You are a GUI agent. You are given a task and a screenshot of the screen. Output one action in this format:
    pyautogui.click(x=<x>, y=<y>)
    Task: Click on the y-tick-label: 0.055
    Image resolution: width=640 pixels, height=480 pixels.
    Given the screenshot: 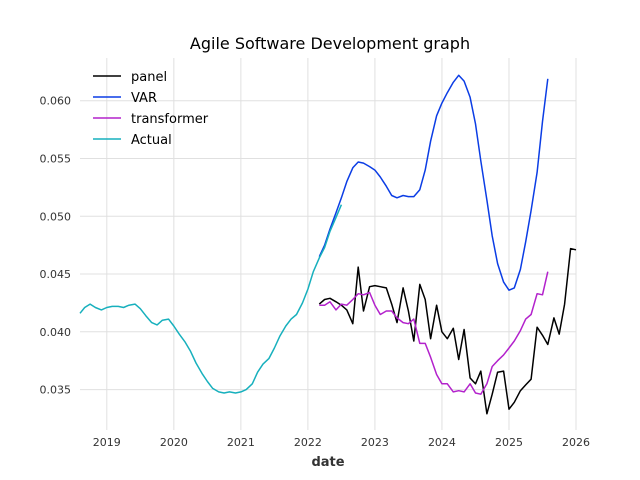 What is the action you would take?
    pyautogui.click(x=56, y=159)
    